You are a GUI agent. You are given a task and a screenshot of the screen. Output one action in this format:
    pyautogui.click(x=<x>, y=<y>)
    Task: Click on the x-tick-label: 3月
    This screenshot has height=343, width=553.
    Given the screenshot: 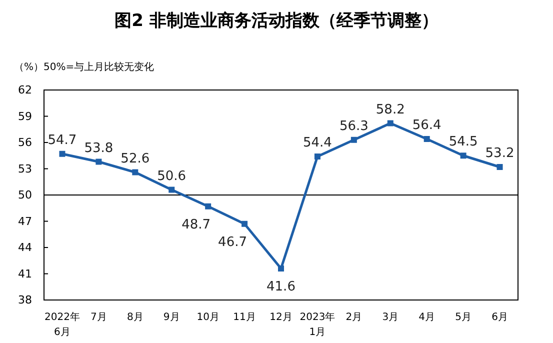 What is the action you would take?
    pyautogui.click(x=390, y=317)
    